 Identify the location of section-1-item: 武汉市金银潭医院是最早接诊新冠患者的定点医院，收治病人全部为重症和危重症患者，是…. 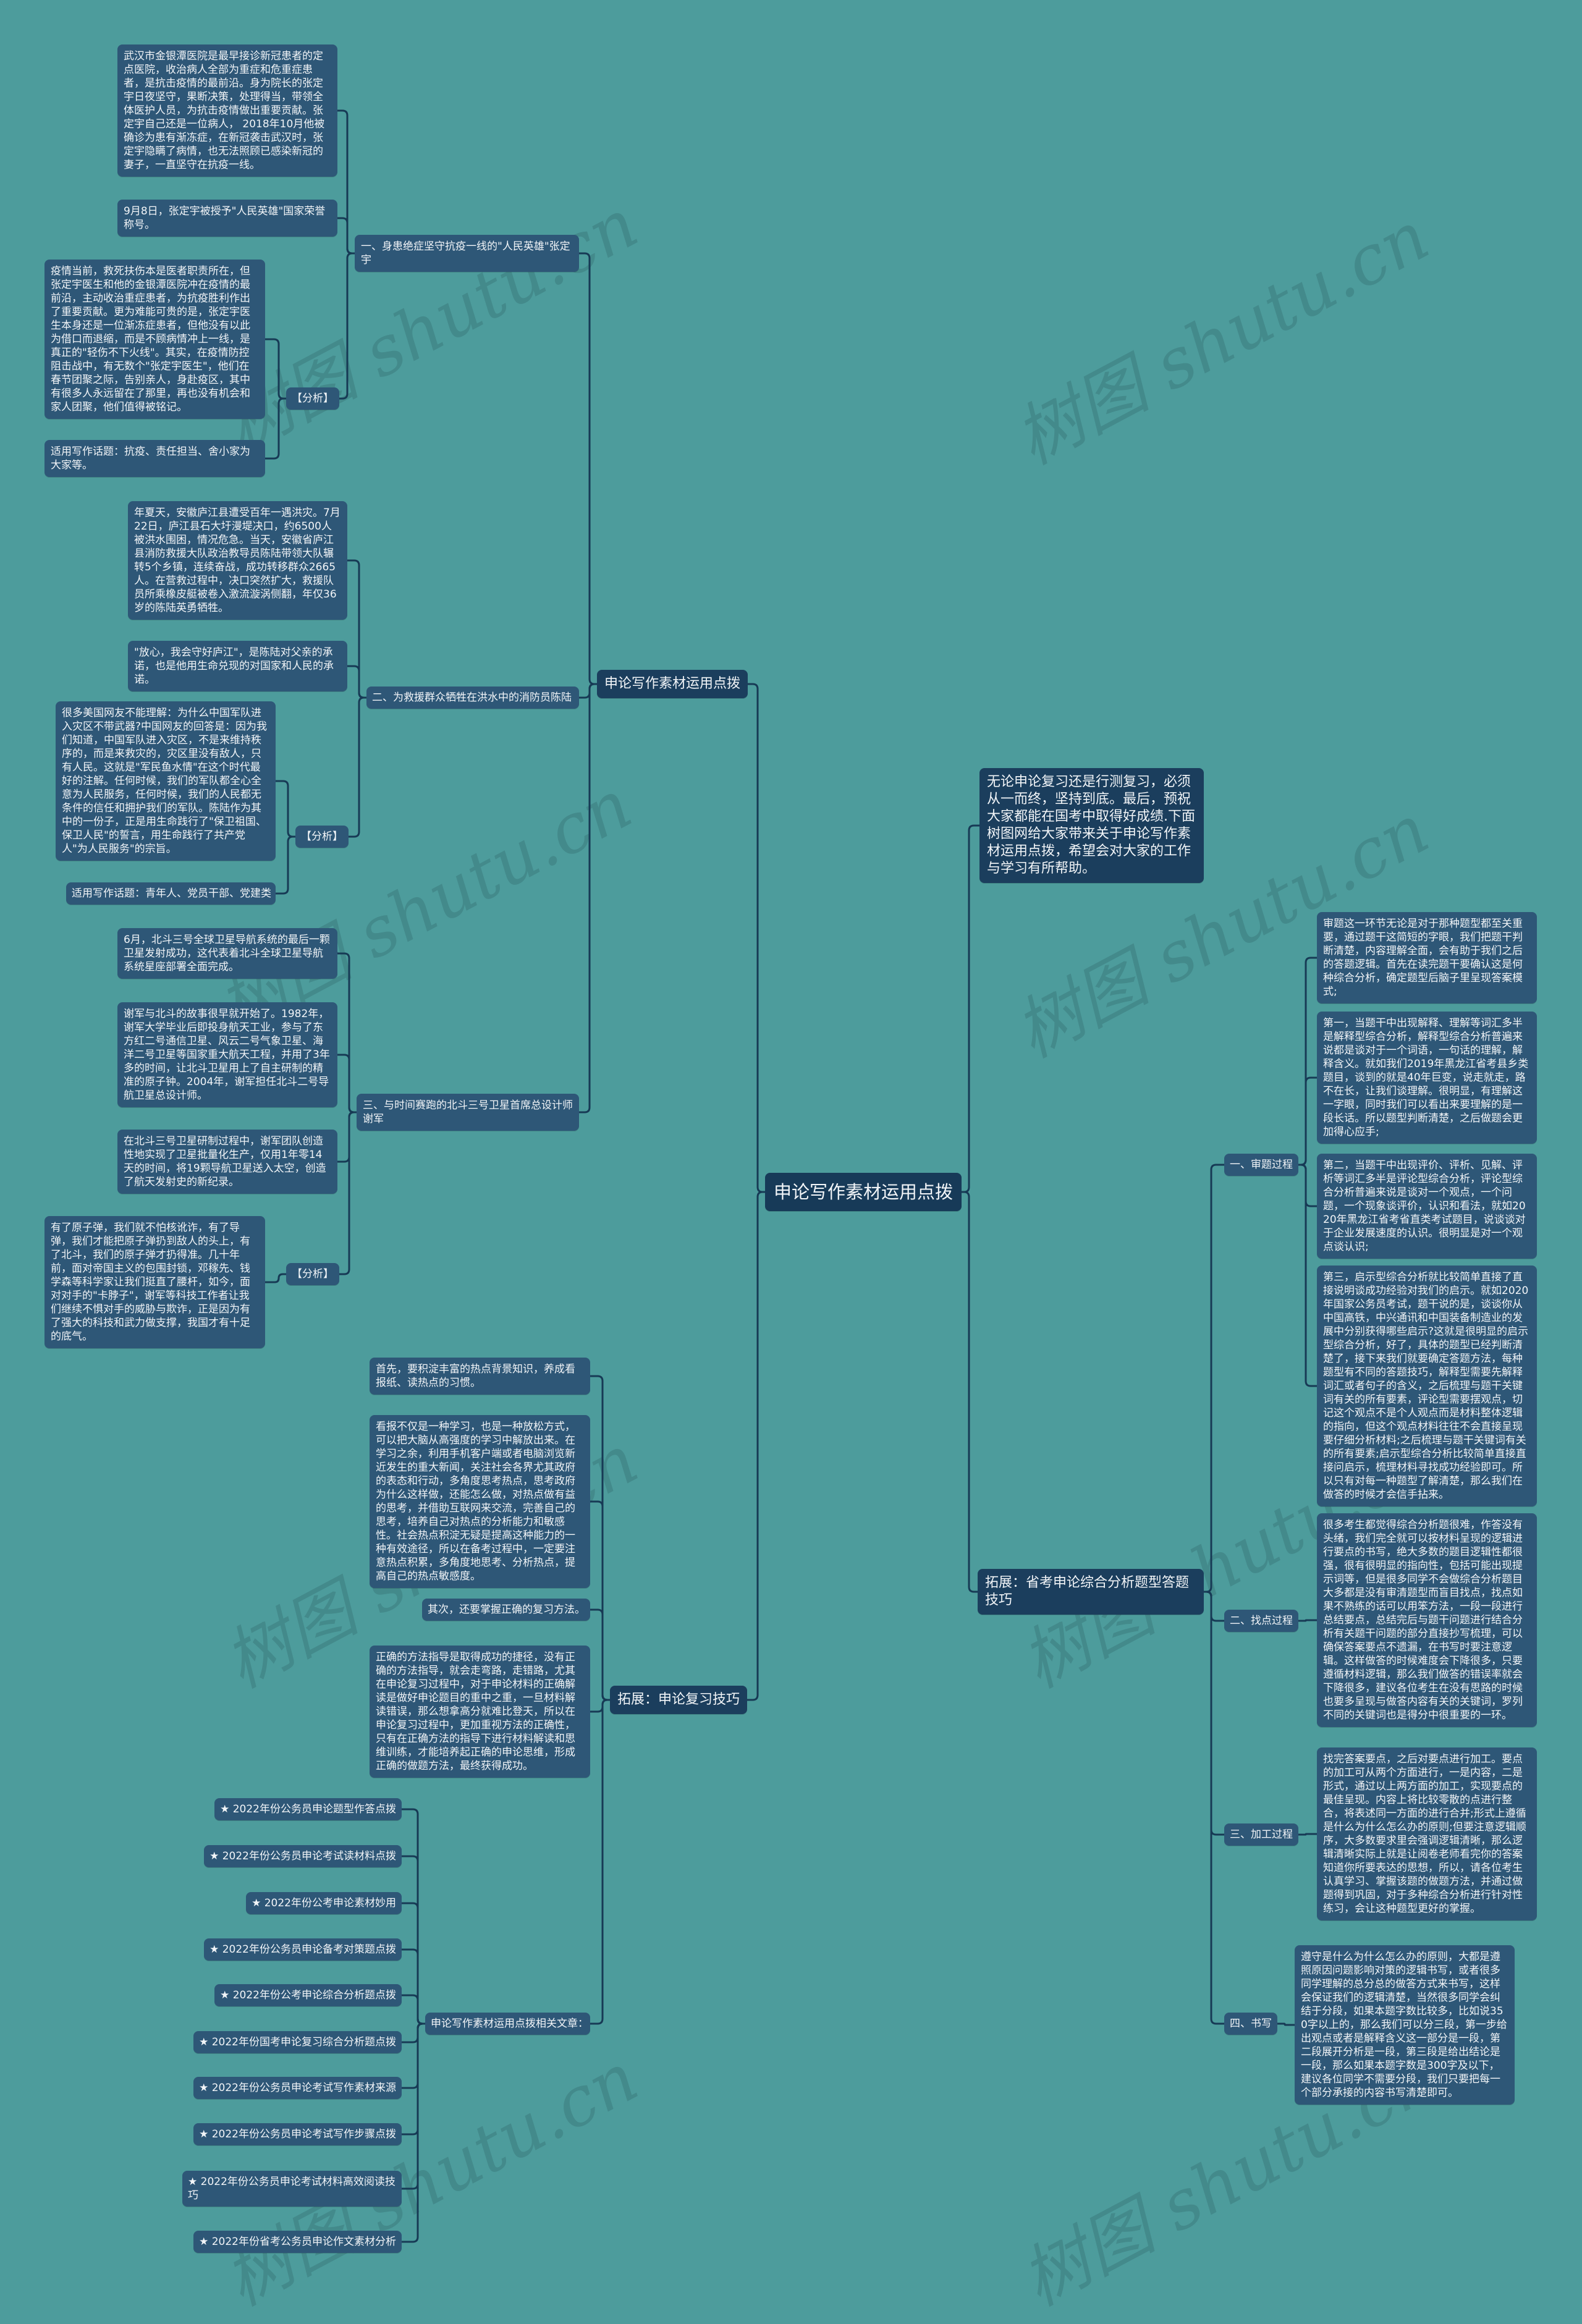
(227, 110).